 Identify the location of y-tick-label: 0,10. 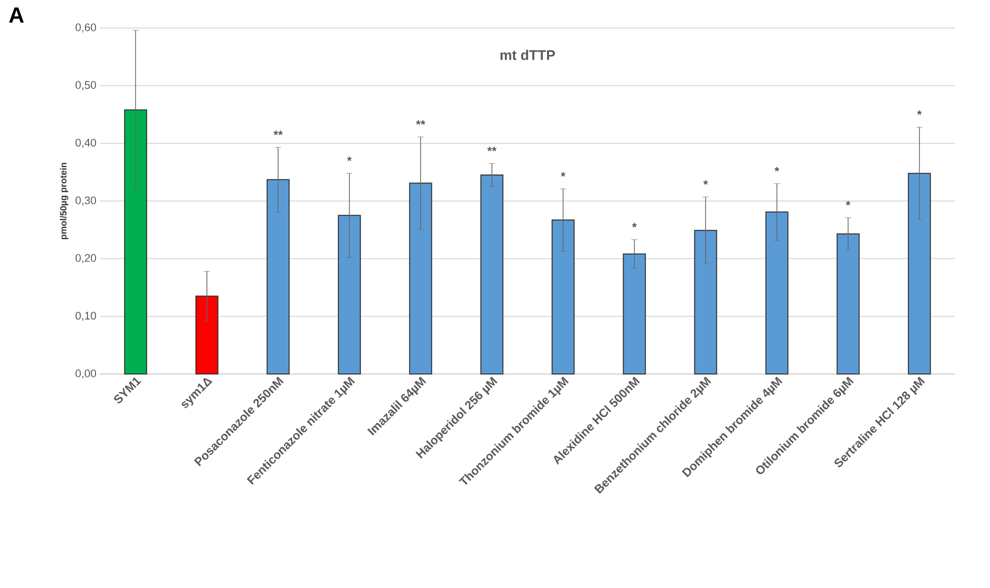
(86, 316).